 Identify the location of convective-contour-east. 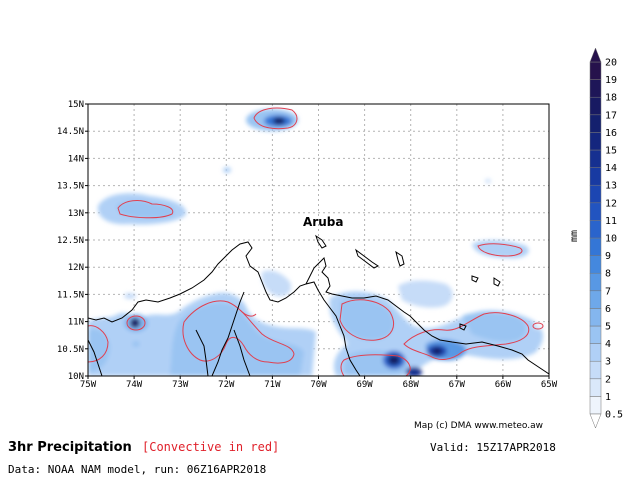
(500, 250).